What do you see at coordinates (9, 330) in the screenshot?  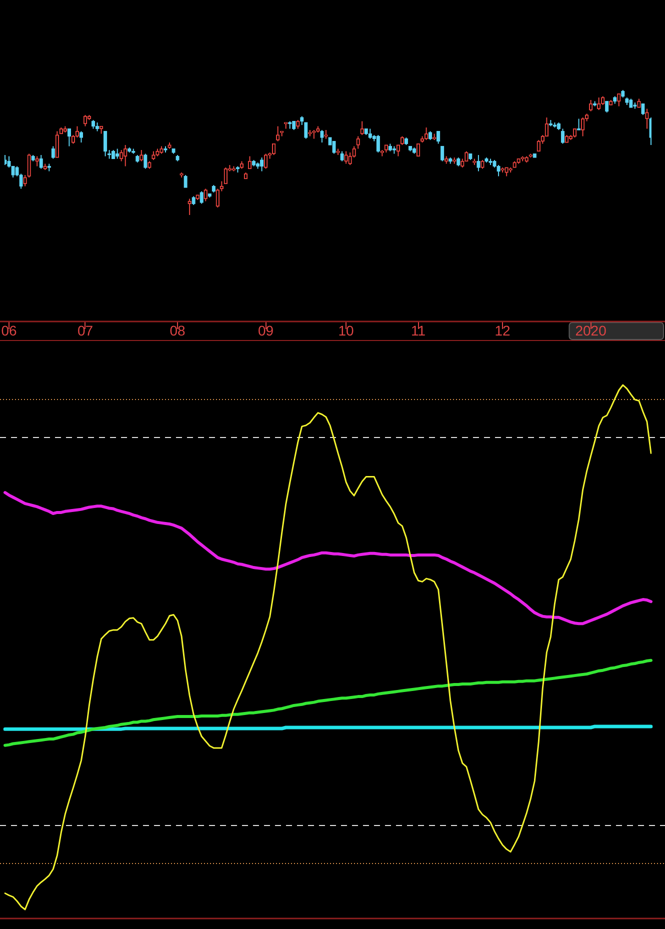 I see `x-tick-label: 06` at bounding box center [9, 330].